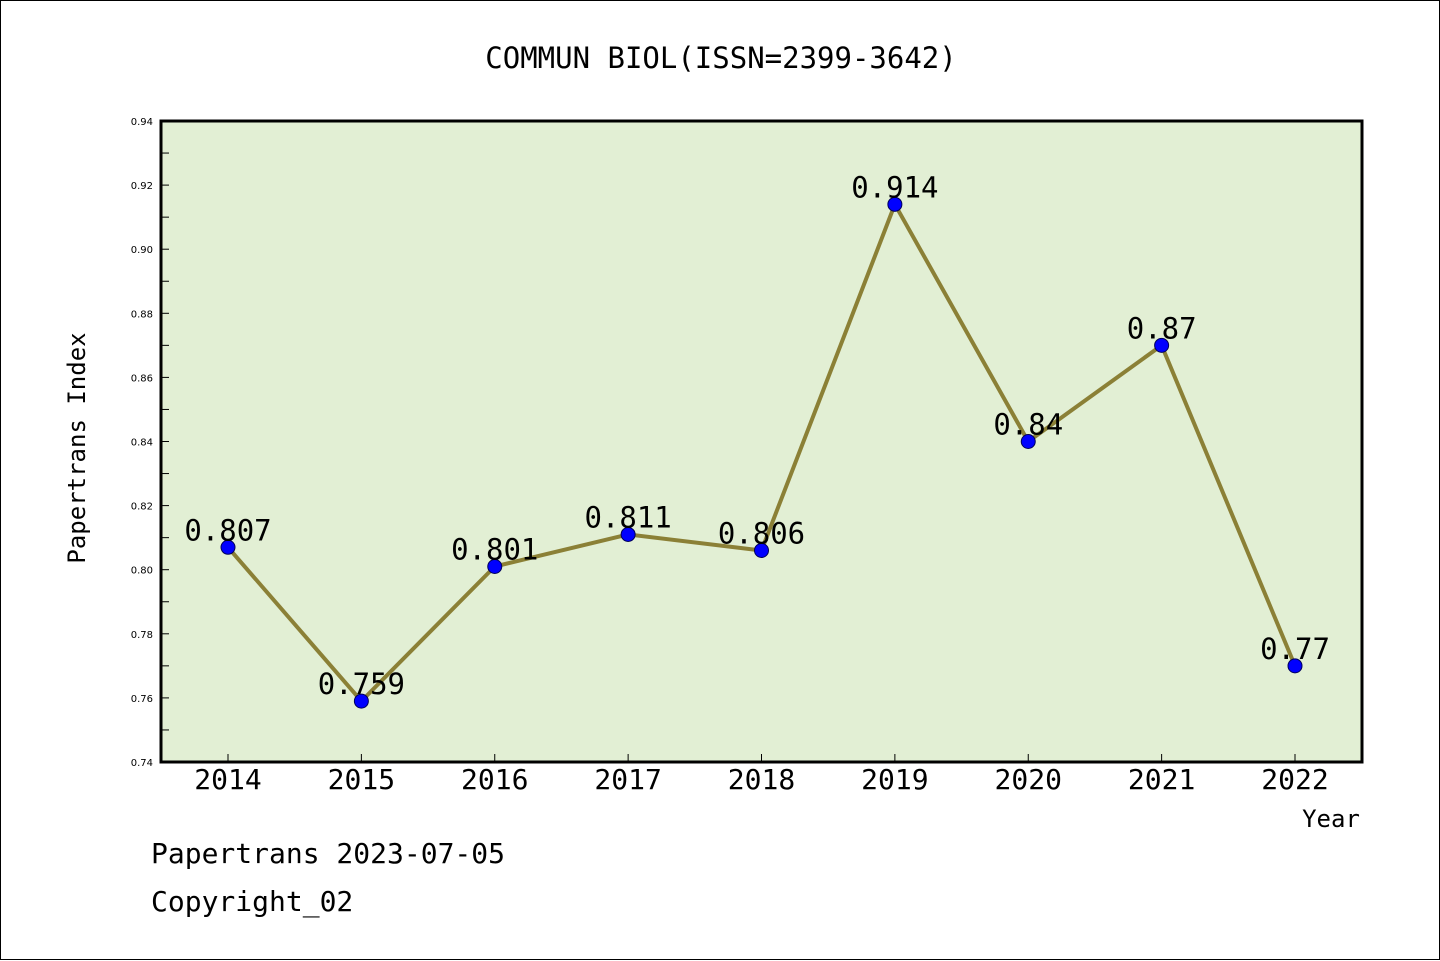 The height and width of the screenshot is (961, 1440). What do you see at coordinates (1295, 649) in the screenshot?
I see `data-label: 0.77` at bounding box center [1295, 649].